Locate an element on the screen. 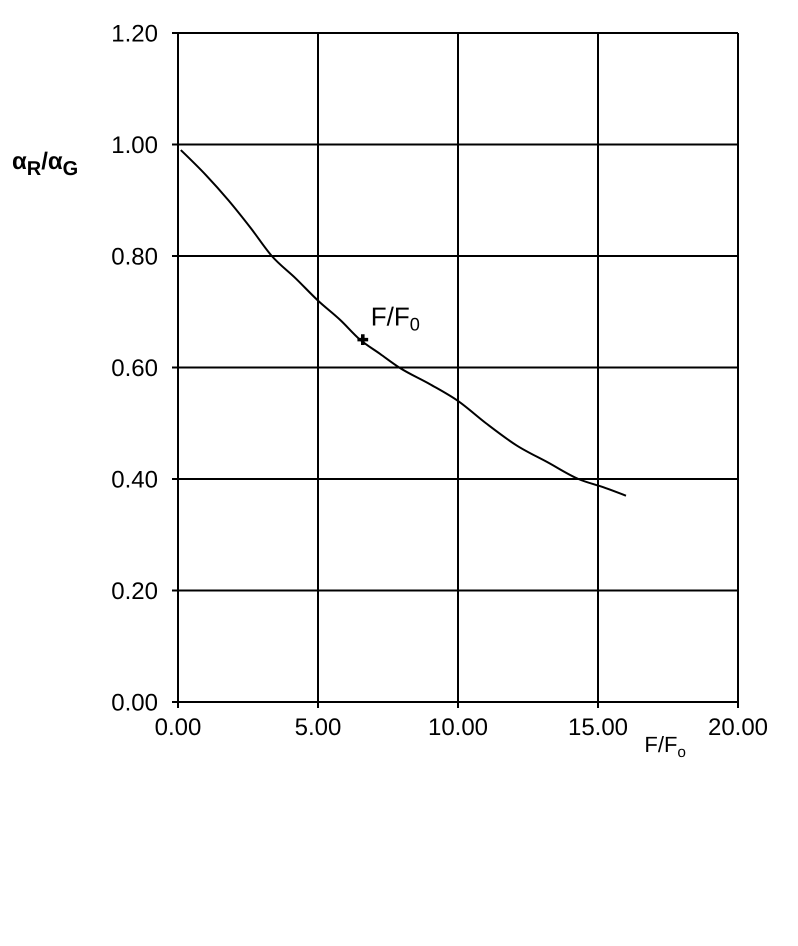 This screenshot has height=946, width=798. y-tick-label: 0.80 is located at coordinates (134, 257).